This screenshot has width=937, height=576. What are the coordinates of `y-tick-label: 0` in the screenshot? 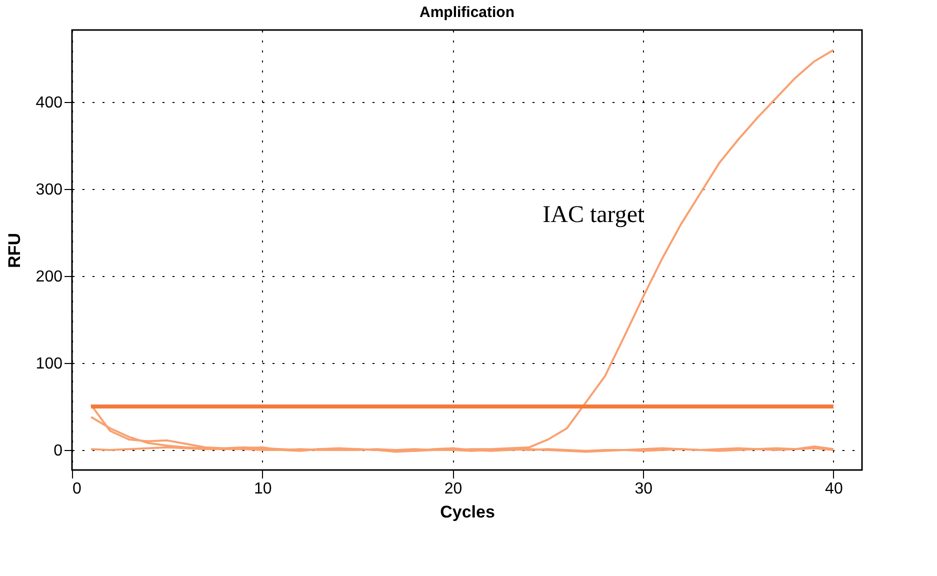 It's located at (58, 451).